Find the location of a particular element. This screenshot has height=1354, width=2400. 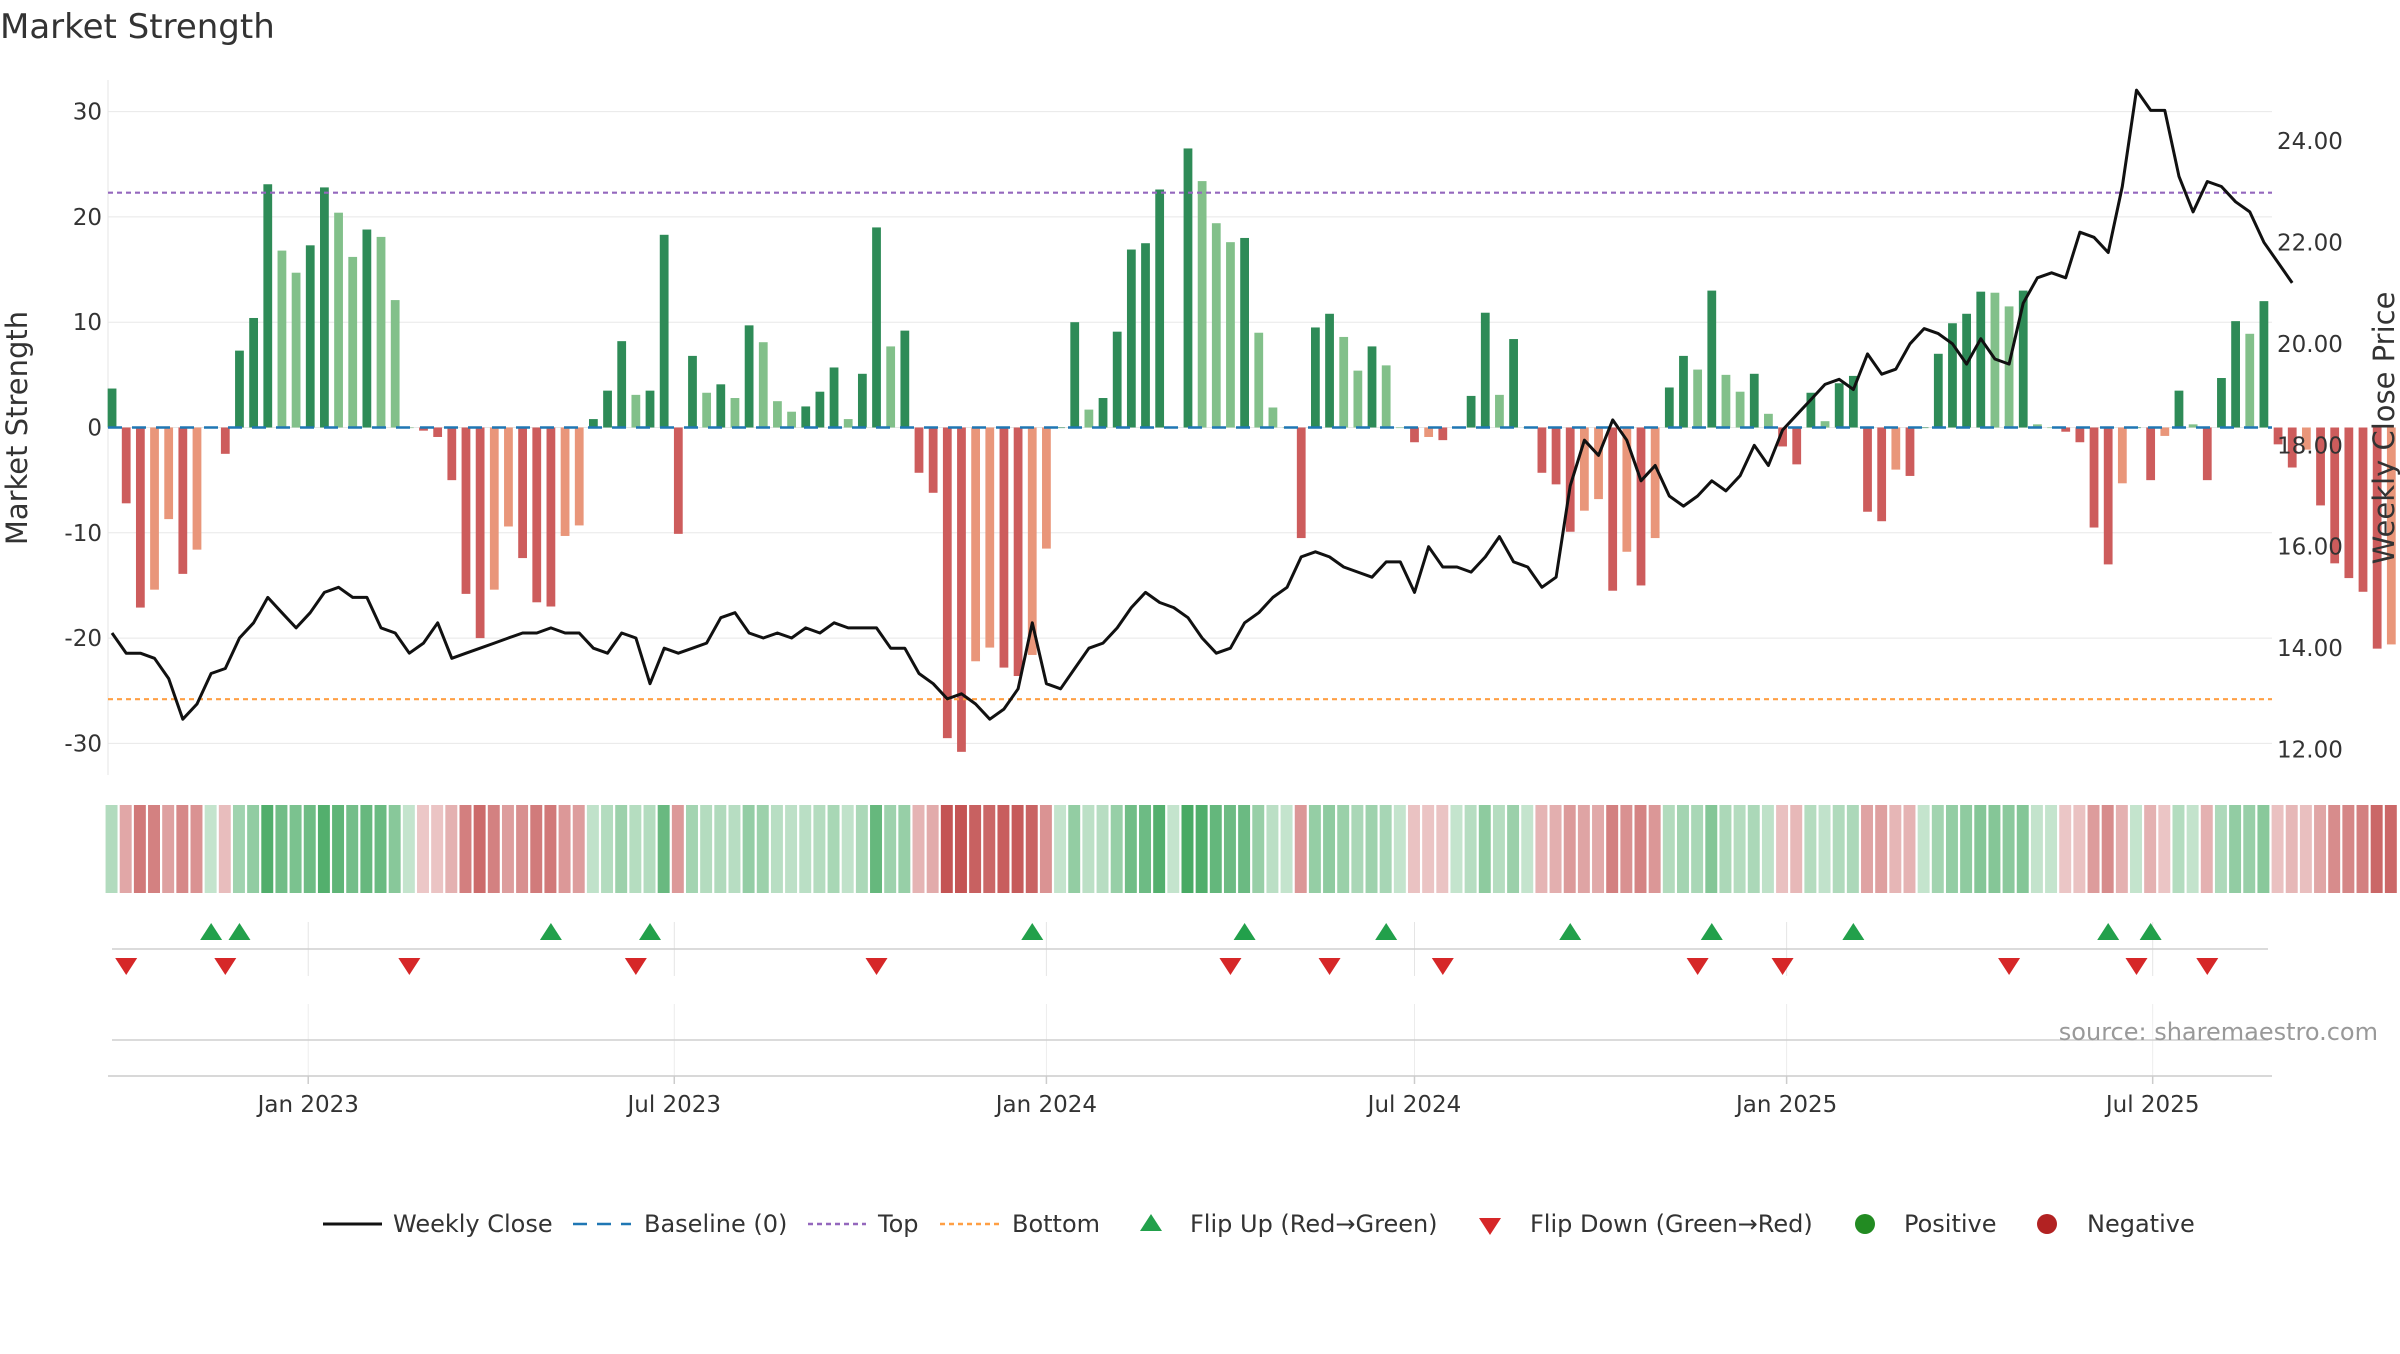

legend-swatch-flip-up is located at coordinates (1151, 1222).